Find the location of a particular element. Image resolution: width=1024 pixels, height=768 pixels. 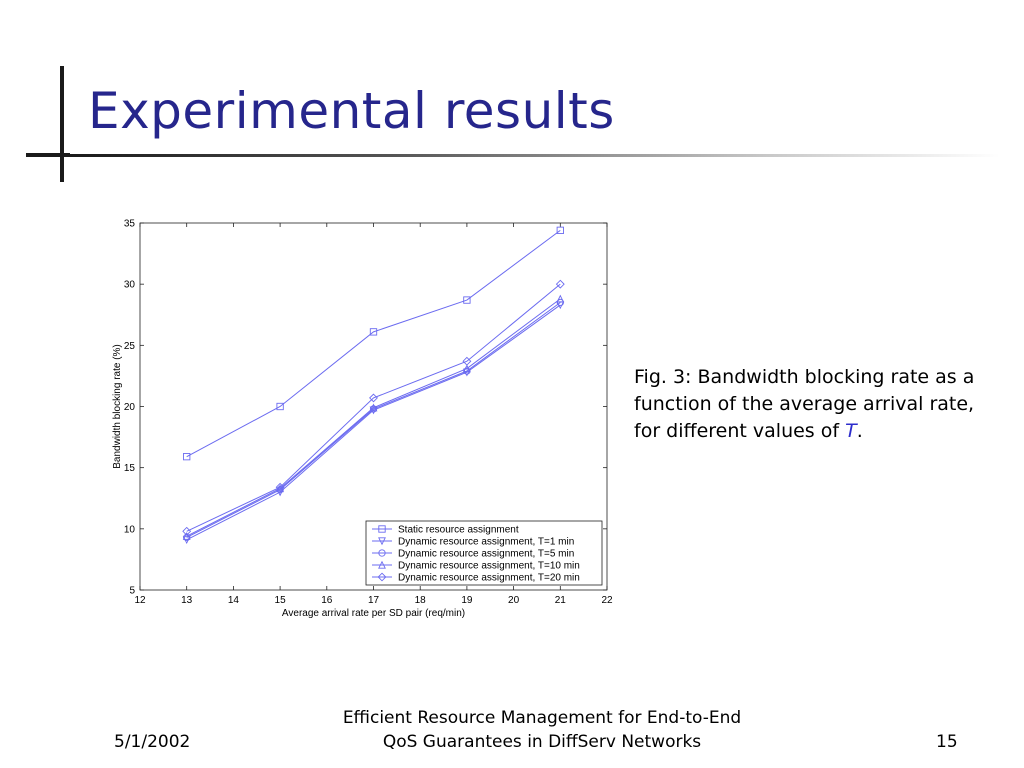

legend-label: Dynamic resource assignment, T=10 min is located at coordinates (489, 566).